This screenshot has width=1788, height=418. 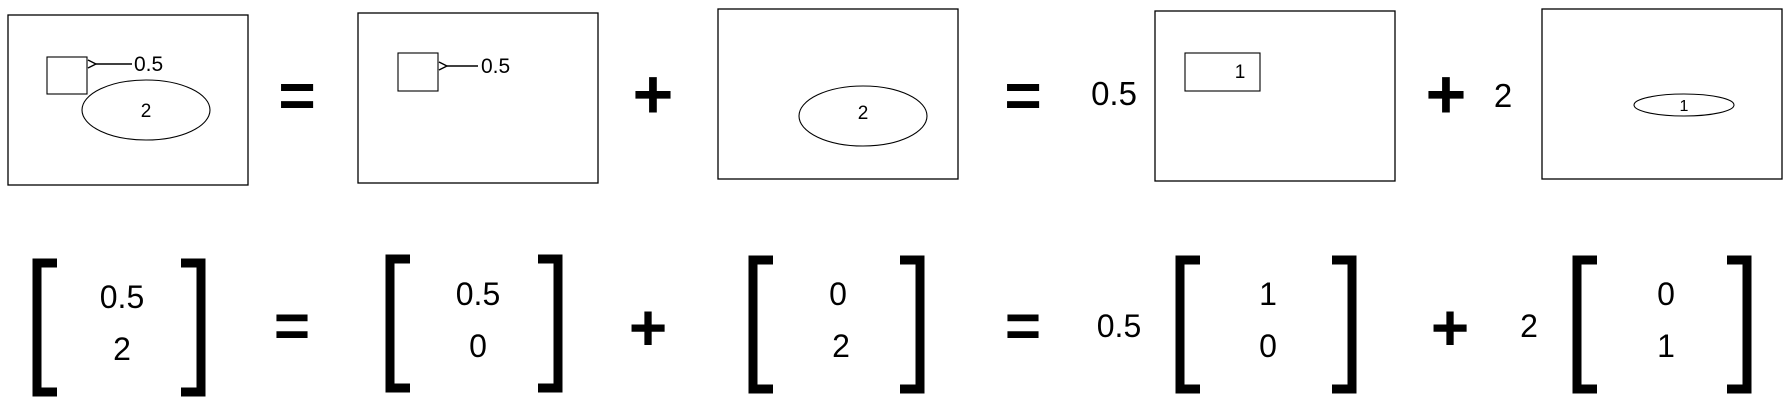 What do you see at coordinates (1240, 72) in the screenshot?
I see `rect-value-label: 1` at bounding box center [1240, 72].